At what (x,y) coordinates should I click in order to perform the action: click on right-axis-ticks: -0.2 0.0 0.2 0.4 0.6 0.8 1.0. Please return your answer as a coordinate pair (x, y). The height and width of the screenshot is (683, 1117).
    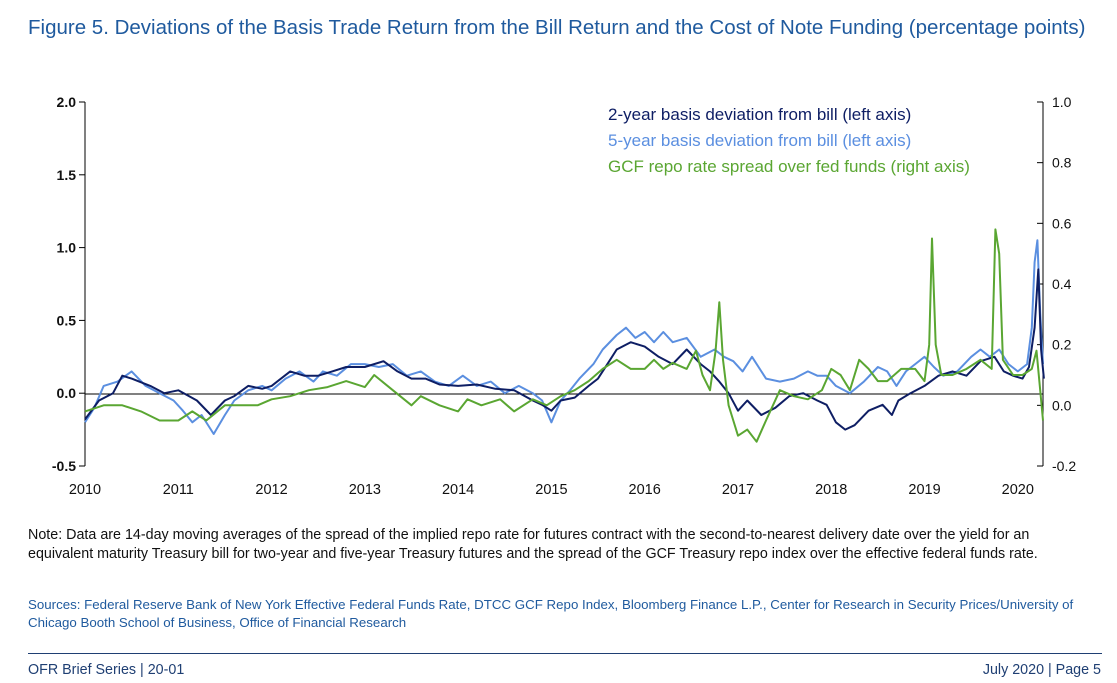
    Looking at the image, I should click on (1056, 284).